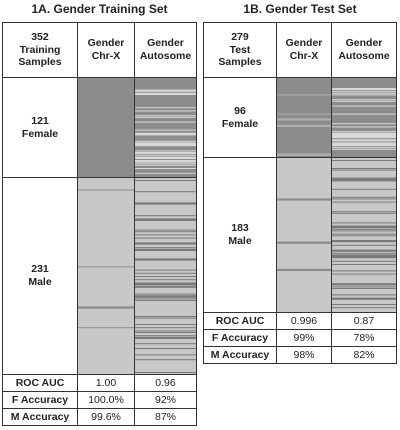  Describe the element at coordinates (40, 50) in the screenshot. I see `header-cell: 352 Training Samples` at that location.